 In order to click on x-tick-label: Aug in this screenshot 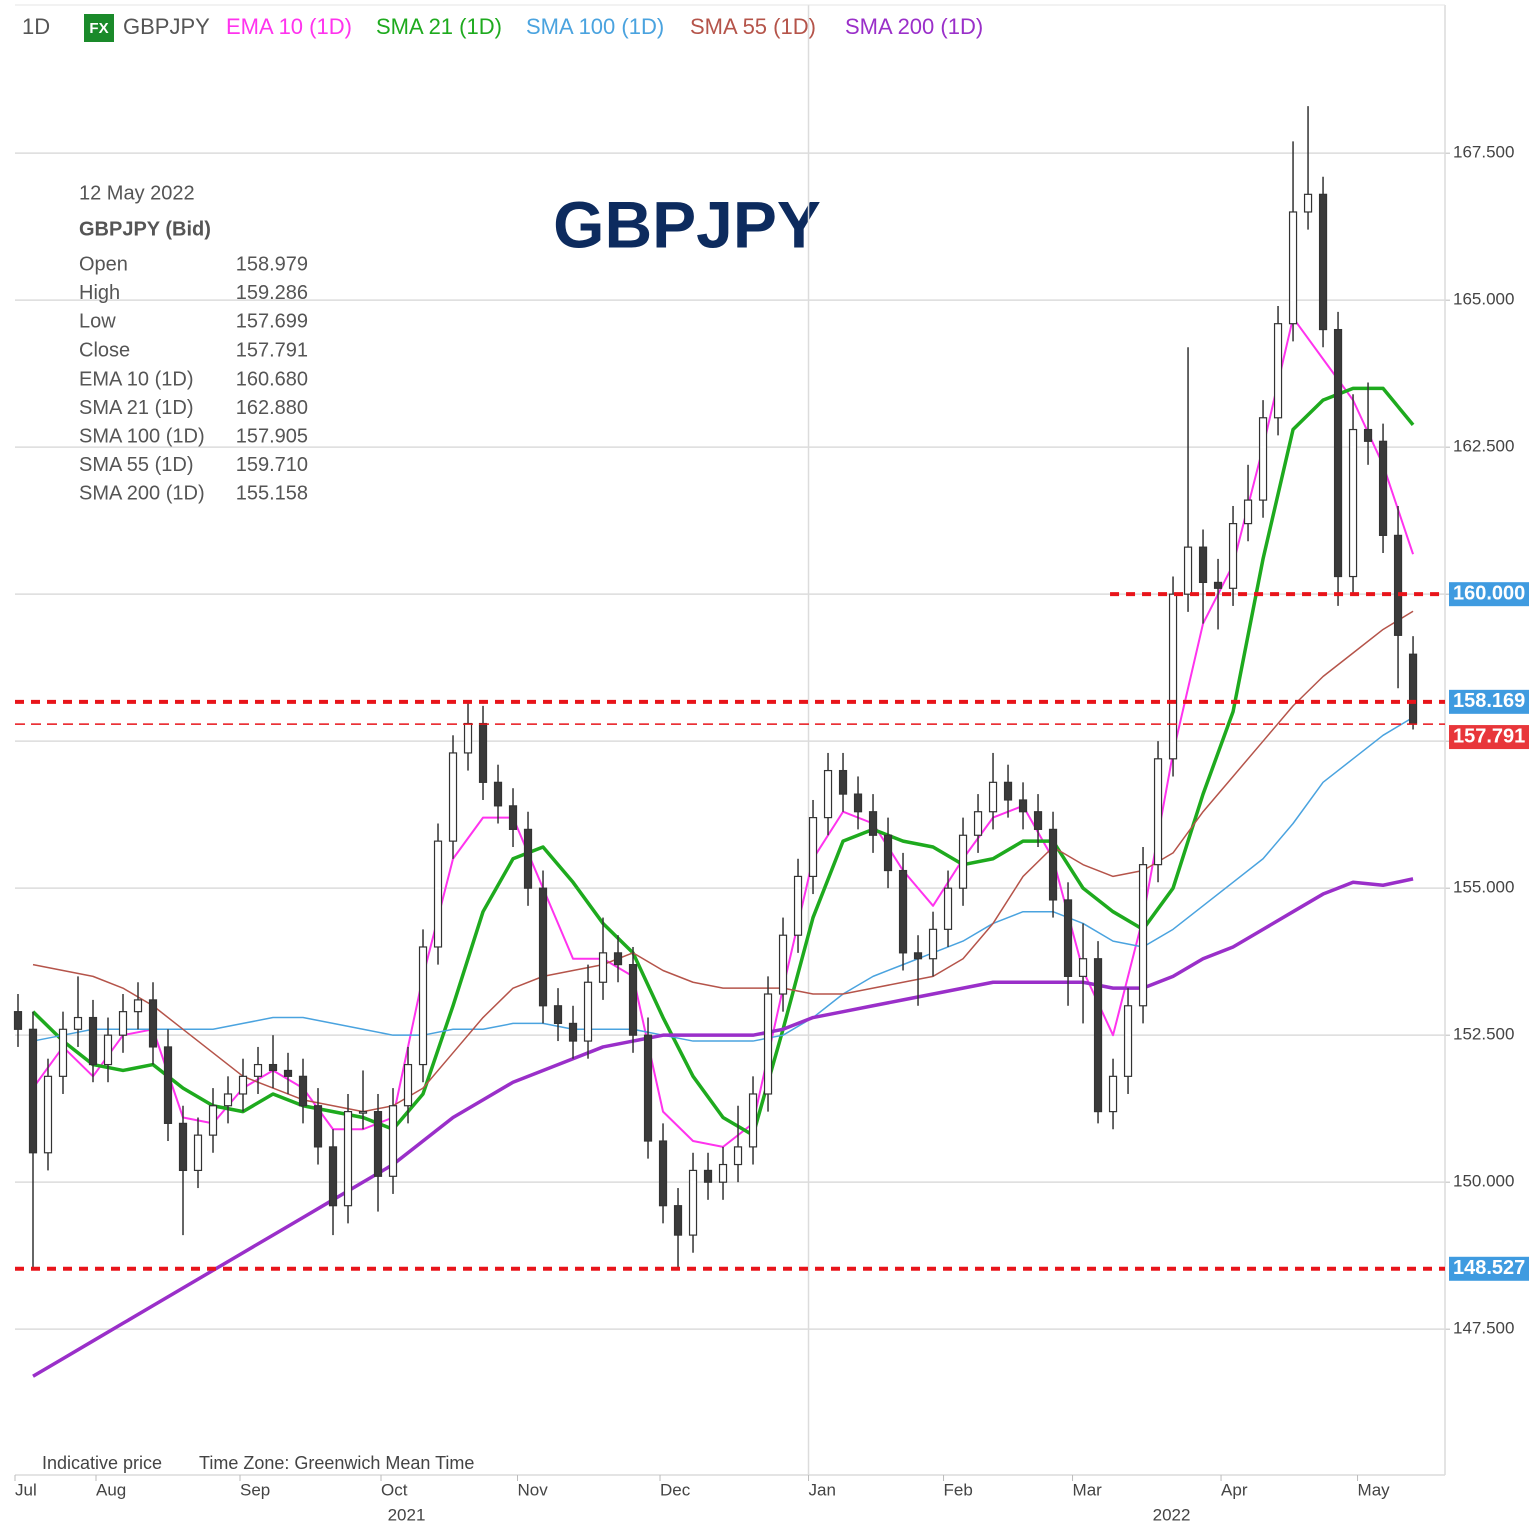, I will do `click(111, 1489)`.